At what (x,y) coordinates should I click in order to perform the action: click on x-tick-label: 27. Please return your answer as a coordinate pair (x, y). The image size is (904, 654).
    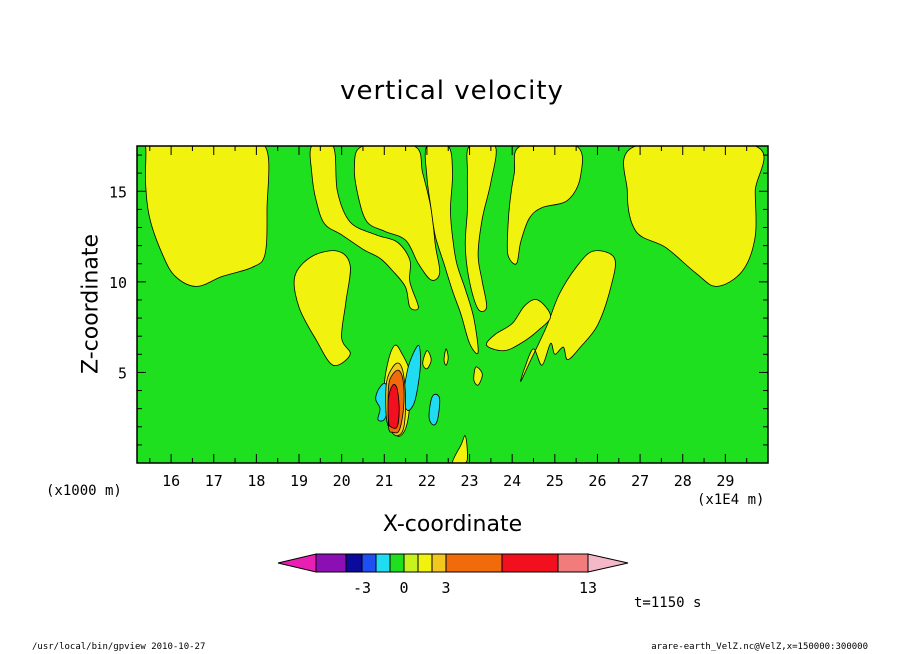
    Looking at the image, I should click on (640, 481).